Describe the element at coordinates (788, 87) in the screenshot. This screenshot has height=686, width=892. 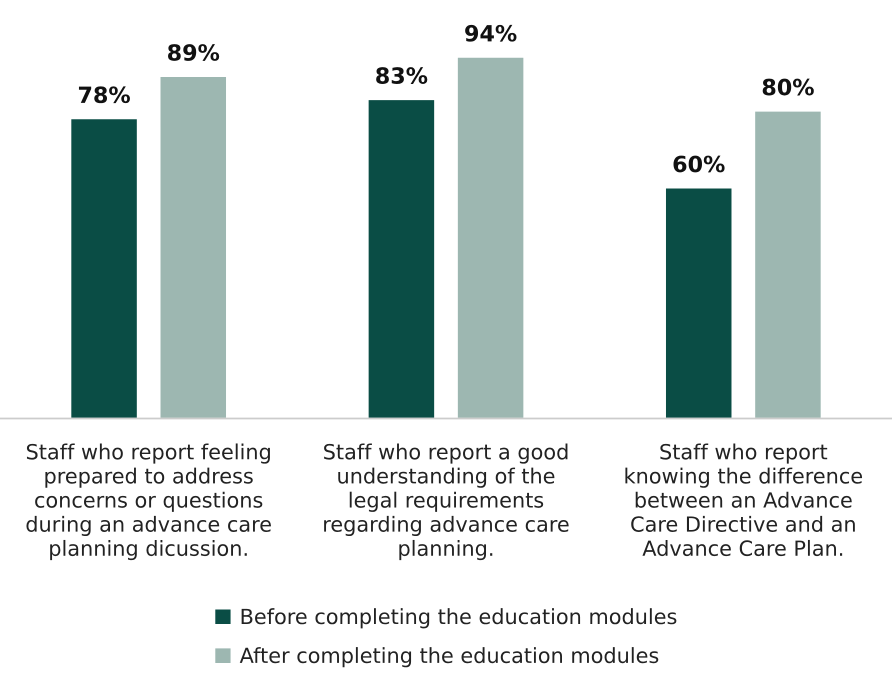
I see `data-label: 80%` at that location.